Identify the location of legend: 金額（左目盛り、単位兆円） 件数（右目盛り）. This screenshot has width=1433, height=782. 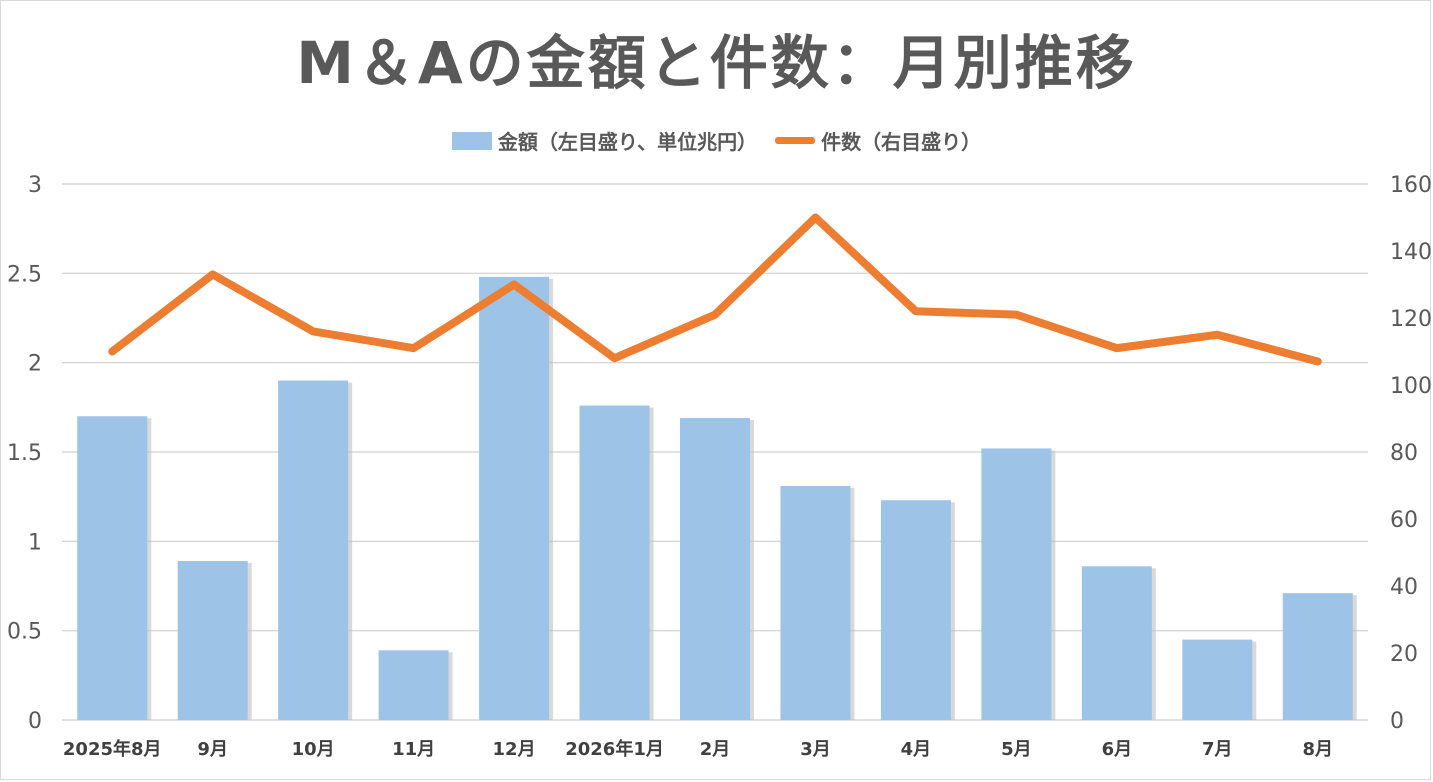
(716, 140).